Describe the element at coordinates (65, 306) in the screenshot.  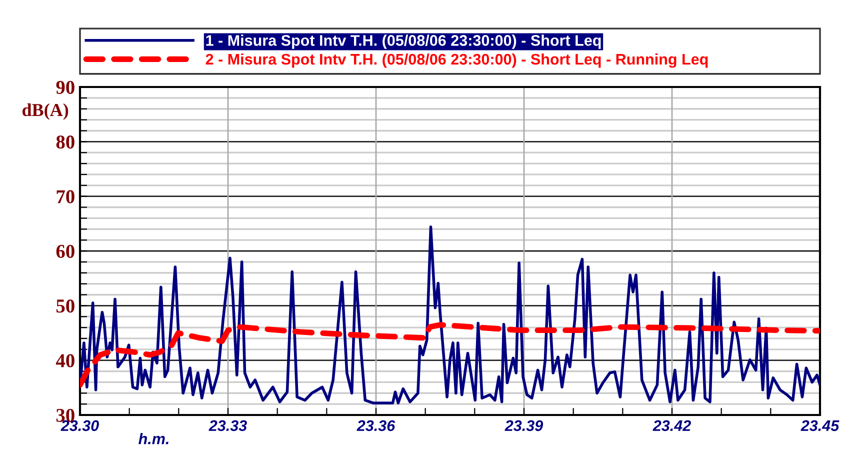
I see `y-tick-label: 50` at that location.